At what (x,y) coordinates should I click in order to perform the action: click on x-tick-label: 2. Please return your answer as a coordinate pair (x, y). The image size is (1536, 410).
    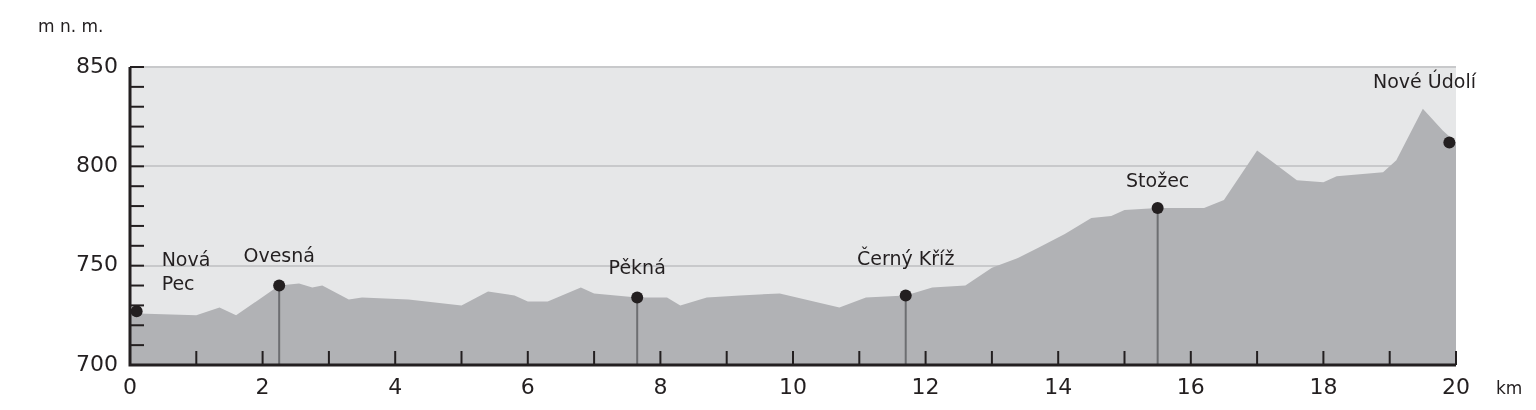
    Looking at the image, I should click on (262, 386).